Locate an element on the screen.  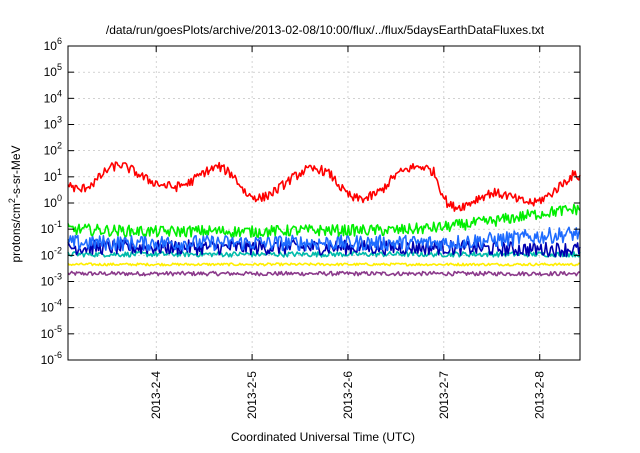
y-tick-label: 10⁻¹ is located at coordinates (51, 227).